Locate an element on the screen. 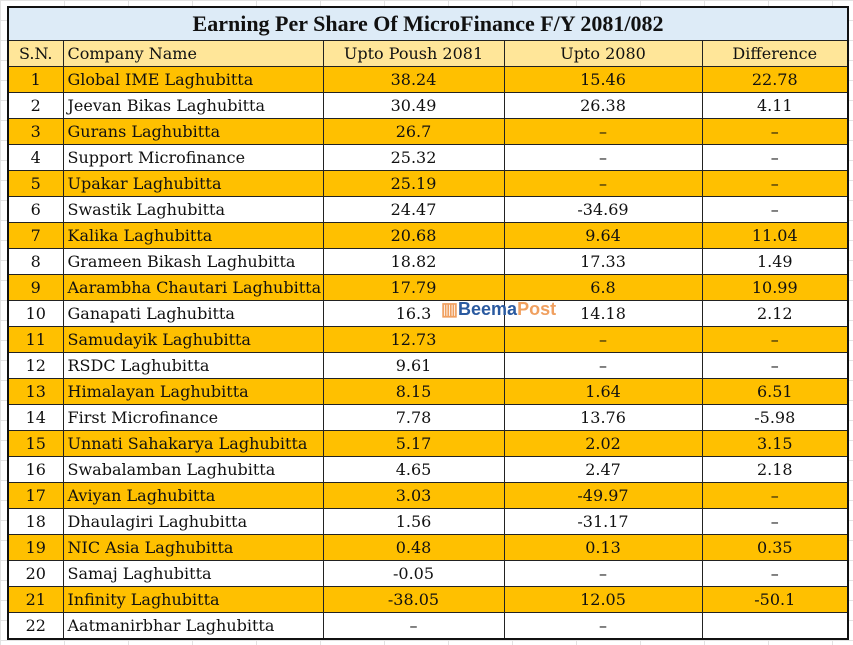 The height and width of the screenshot is (645, 853). cell-2080: -49.97 is located at coordinates (603, 495).